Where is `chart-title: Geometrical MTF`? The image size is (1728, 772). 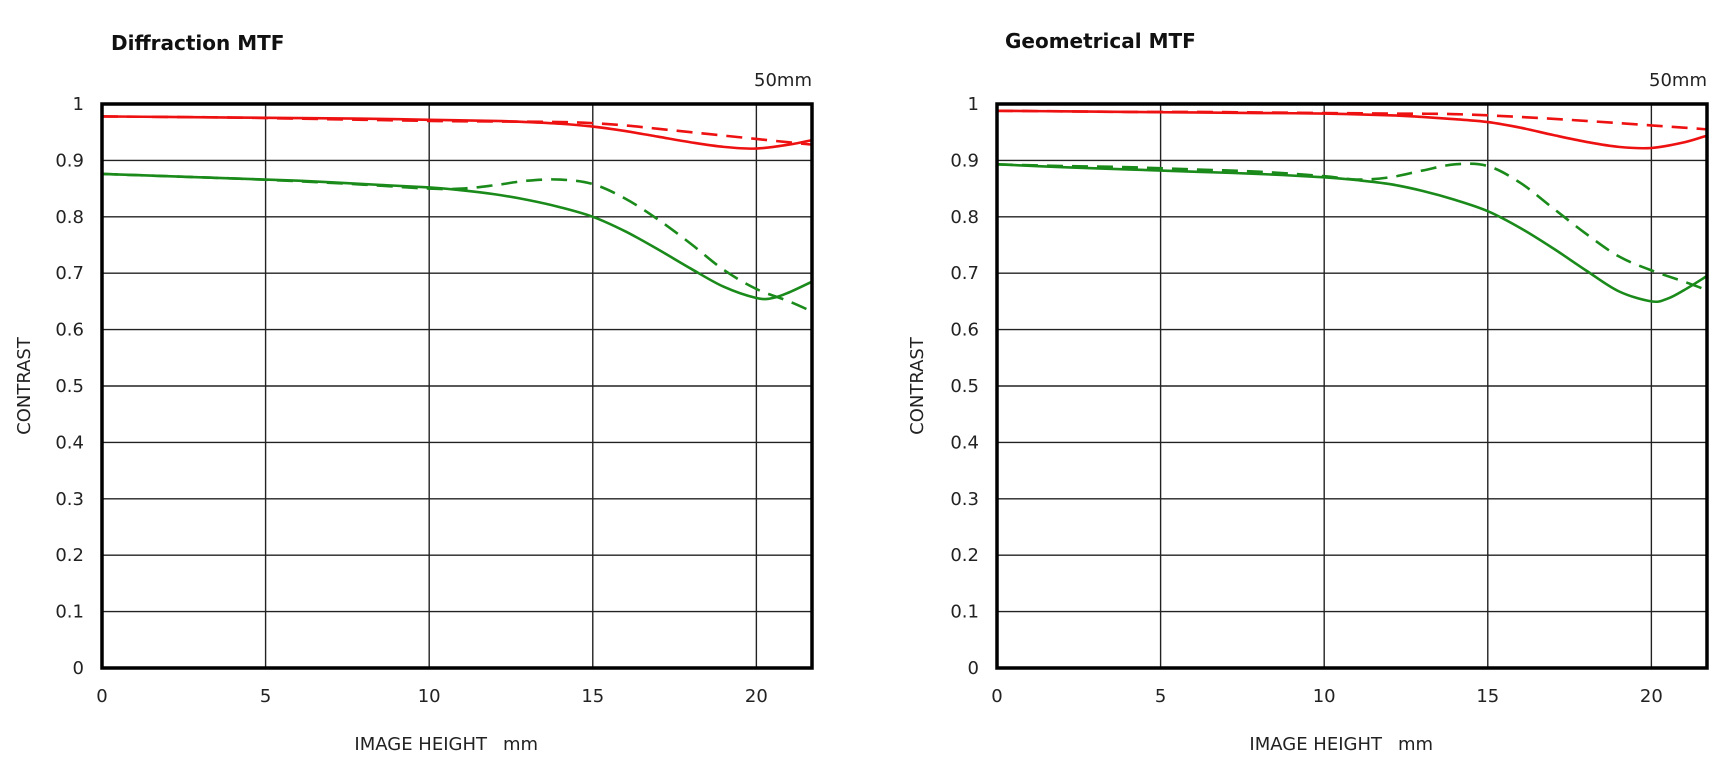
chart-title: Geometrical MTF is located at coordinates (1100, 41).